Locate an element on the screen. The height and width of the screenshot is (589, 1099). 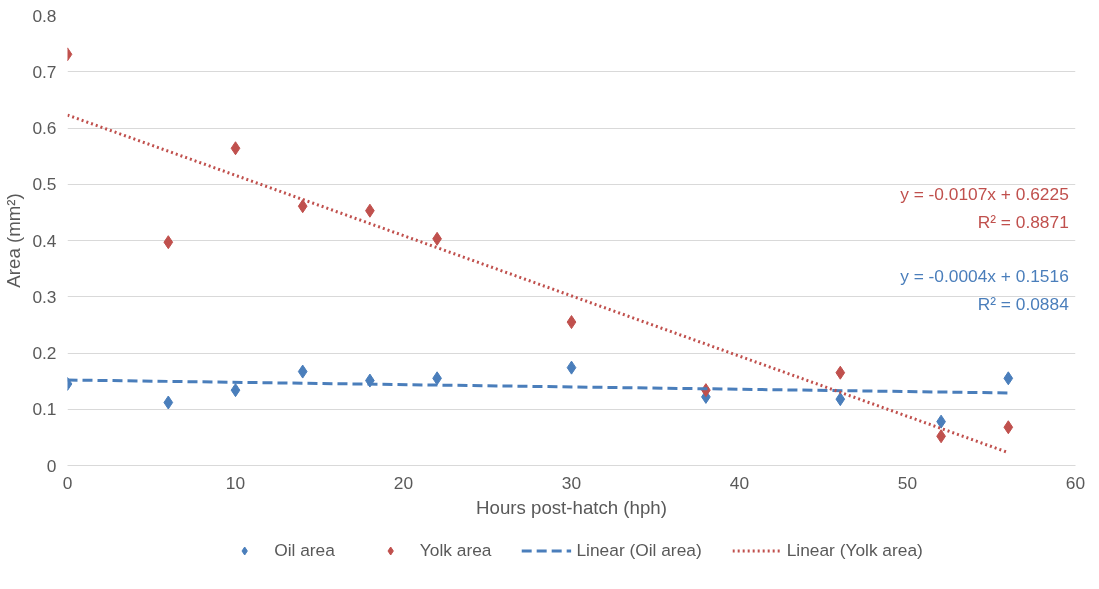
annotation: R² = 0.0884 is located at coordinates (1023, 303).